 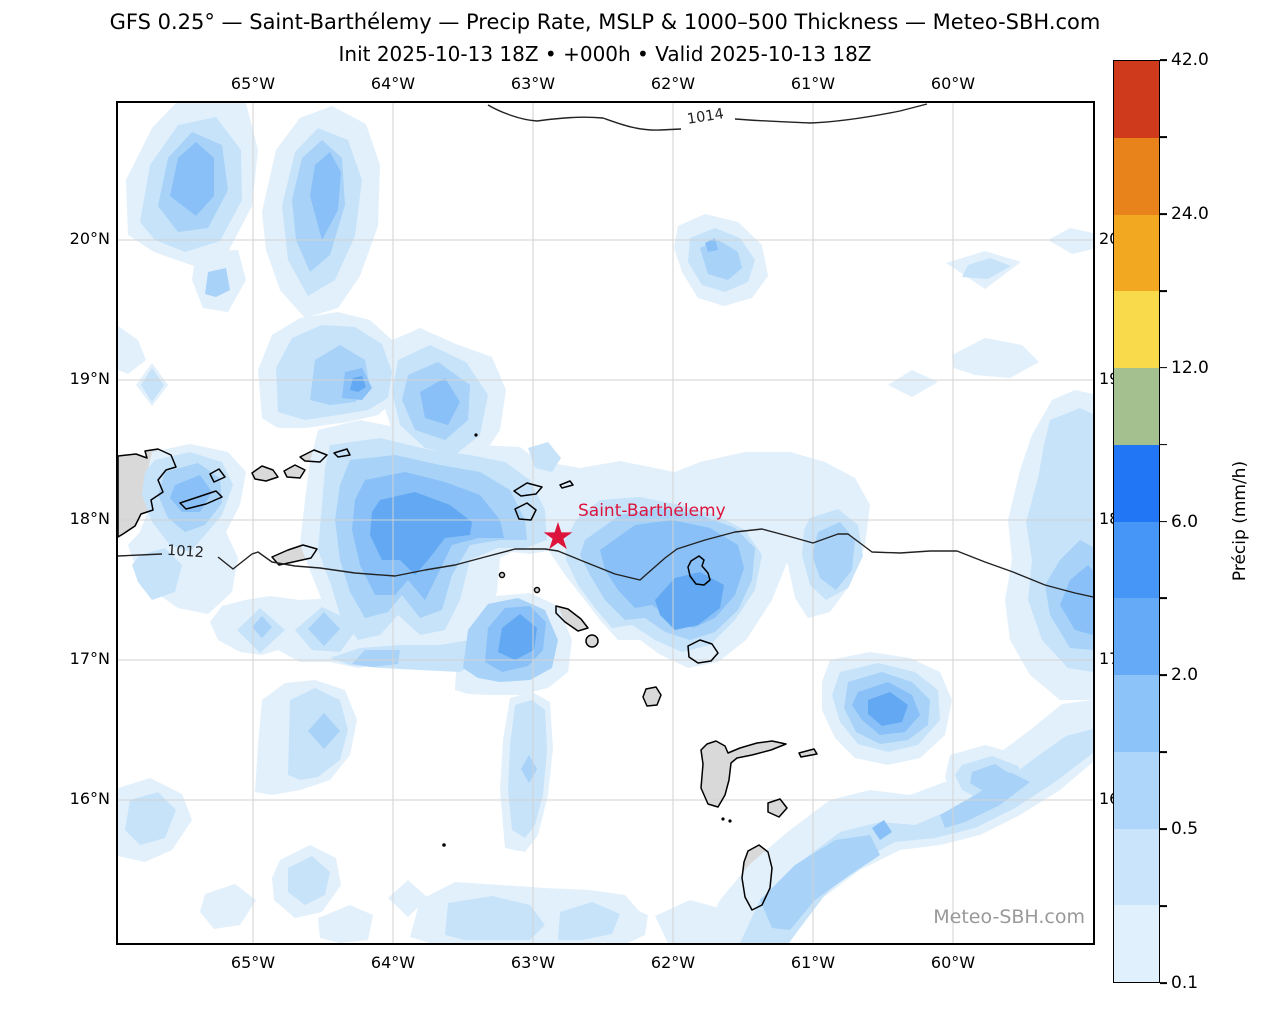 What do you see at coordinates (89, 798) in the screenshot?
I see `left-axis-label: 16°N` at bounding box center [89, 798].